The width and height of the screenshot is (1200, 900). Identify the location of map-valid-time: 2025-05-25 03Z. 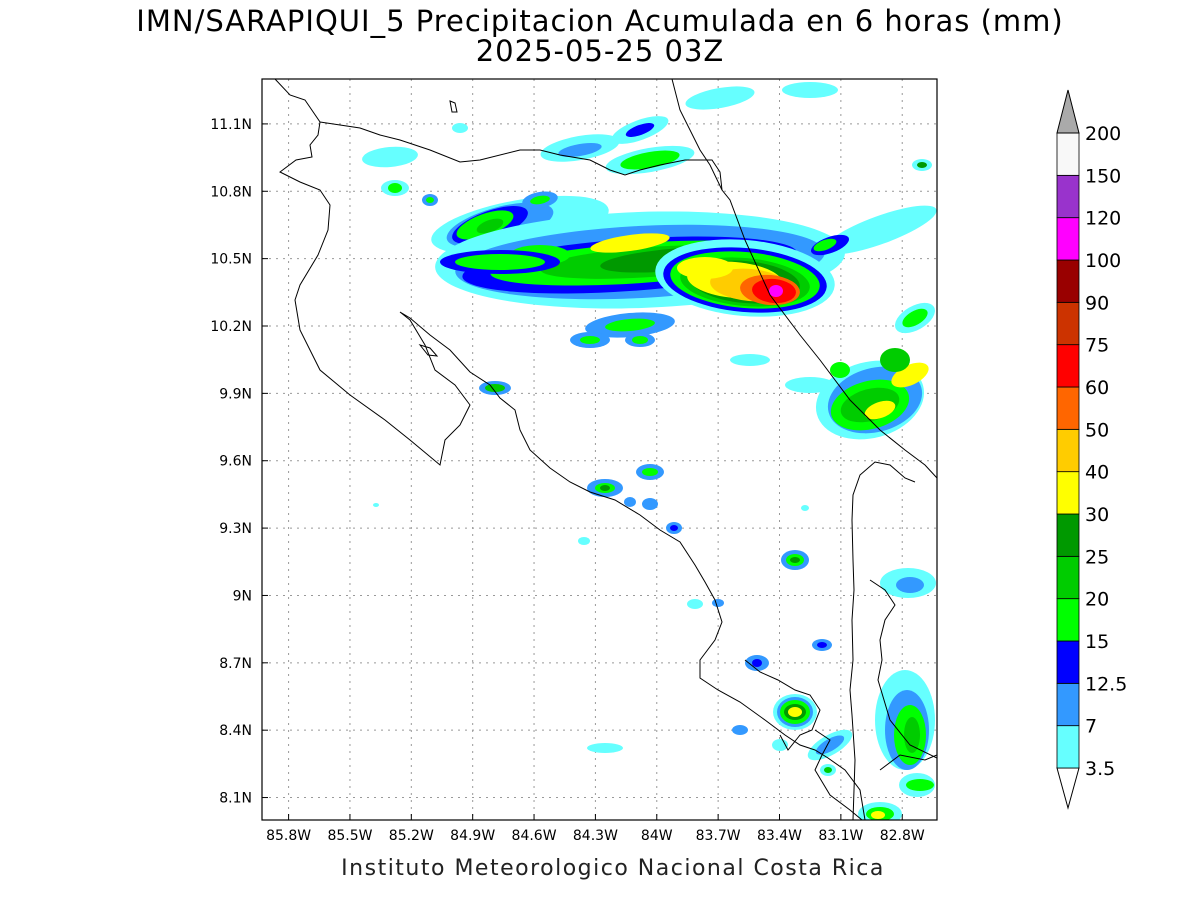
(600, 51).